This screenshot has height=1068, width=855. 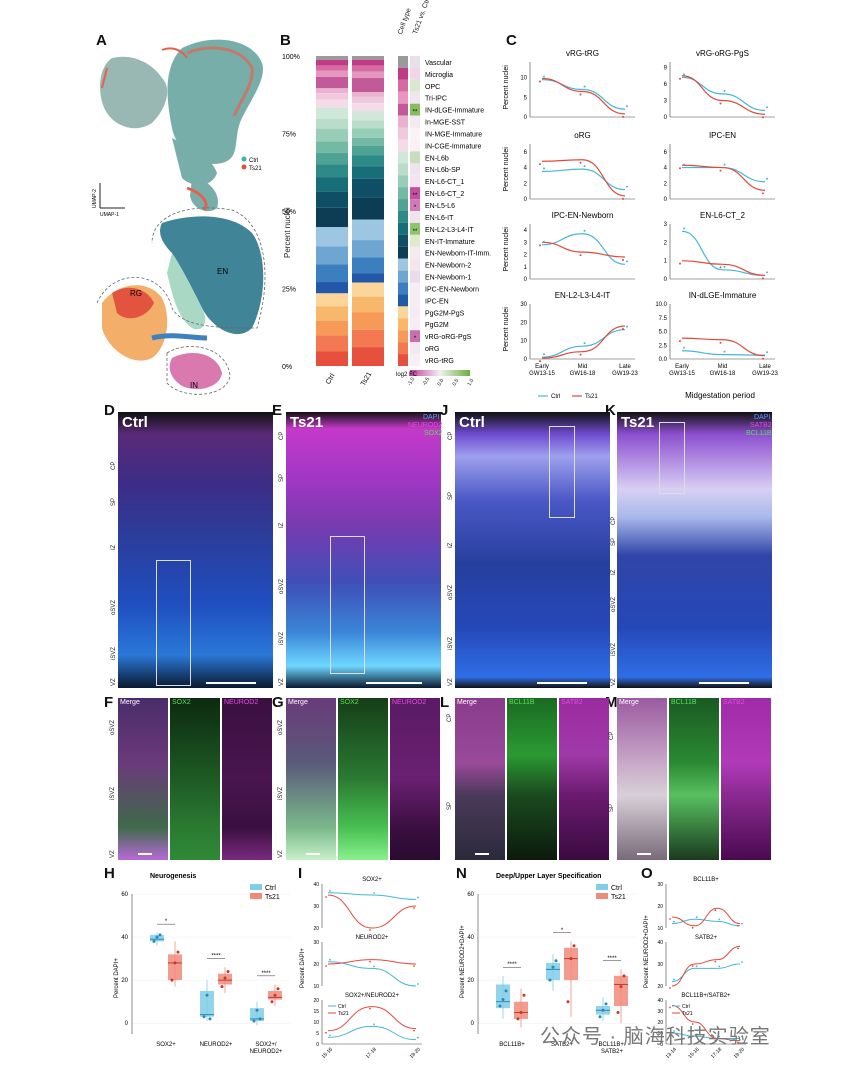 I want to click on celltype-label: IPC-EN, so click(x=437, y=301).